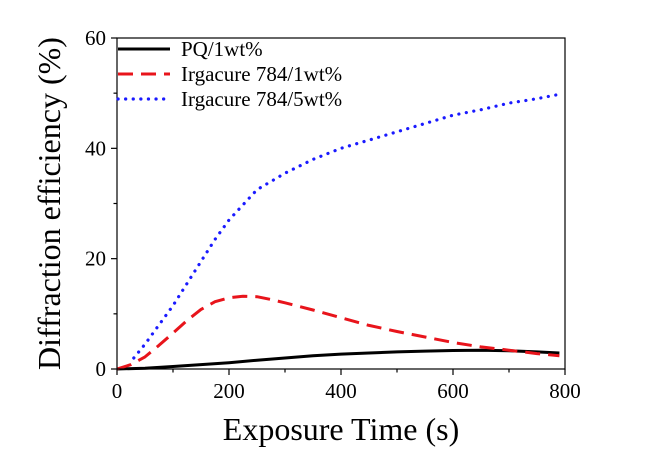  Describe the element at coordinates (117, 391) in the screenshot. I see `x-tick-label: 0` at that location.